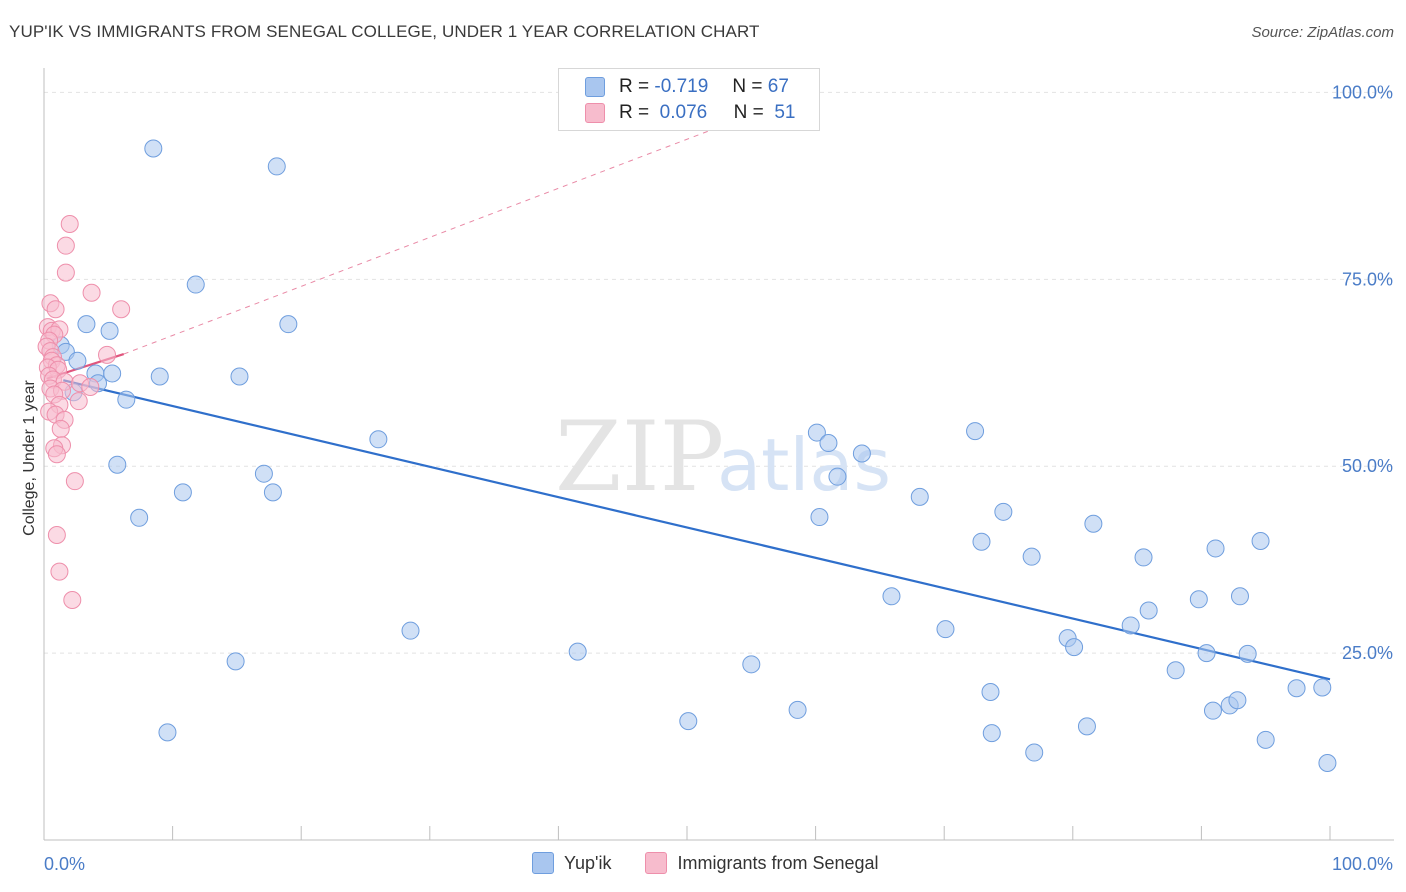 This screenshot has height=892, width=1406. What do you see at coordinates (778, 862) in the screenshot?
I see `legend-label-senegal: Immigrants from Senegal` at bounding box center [778, 862].